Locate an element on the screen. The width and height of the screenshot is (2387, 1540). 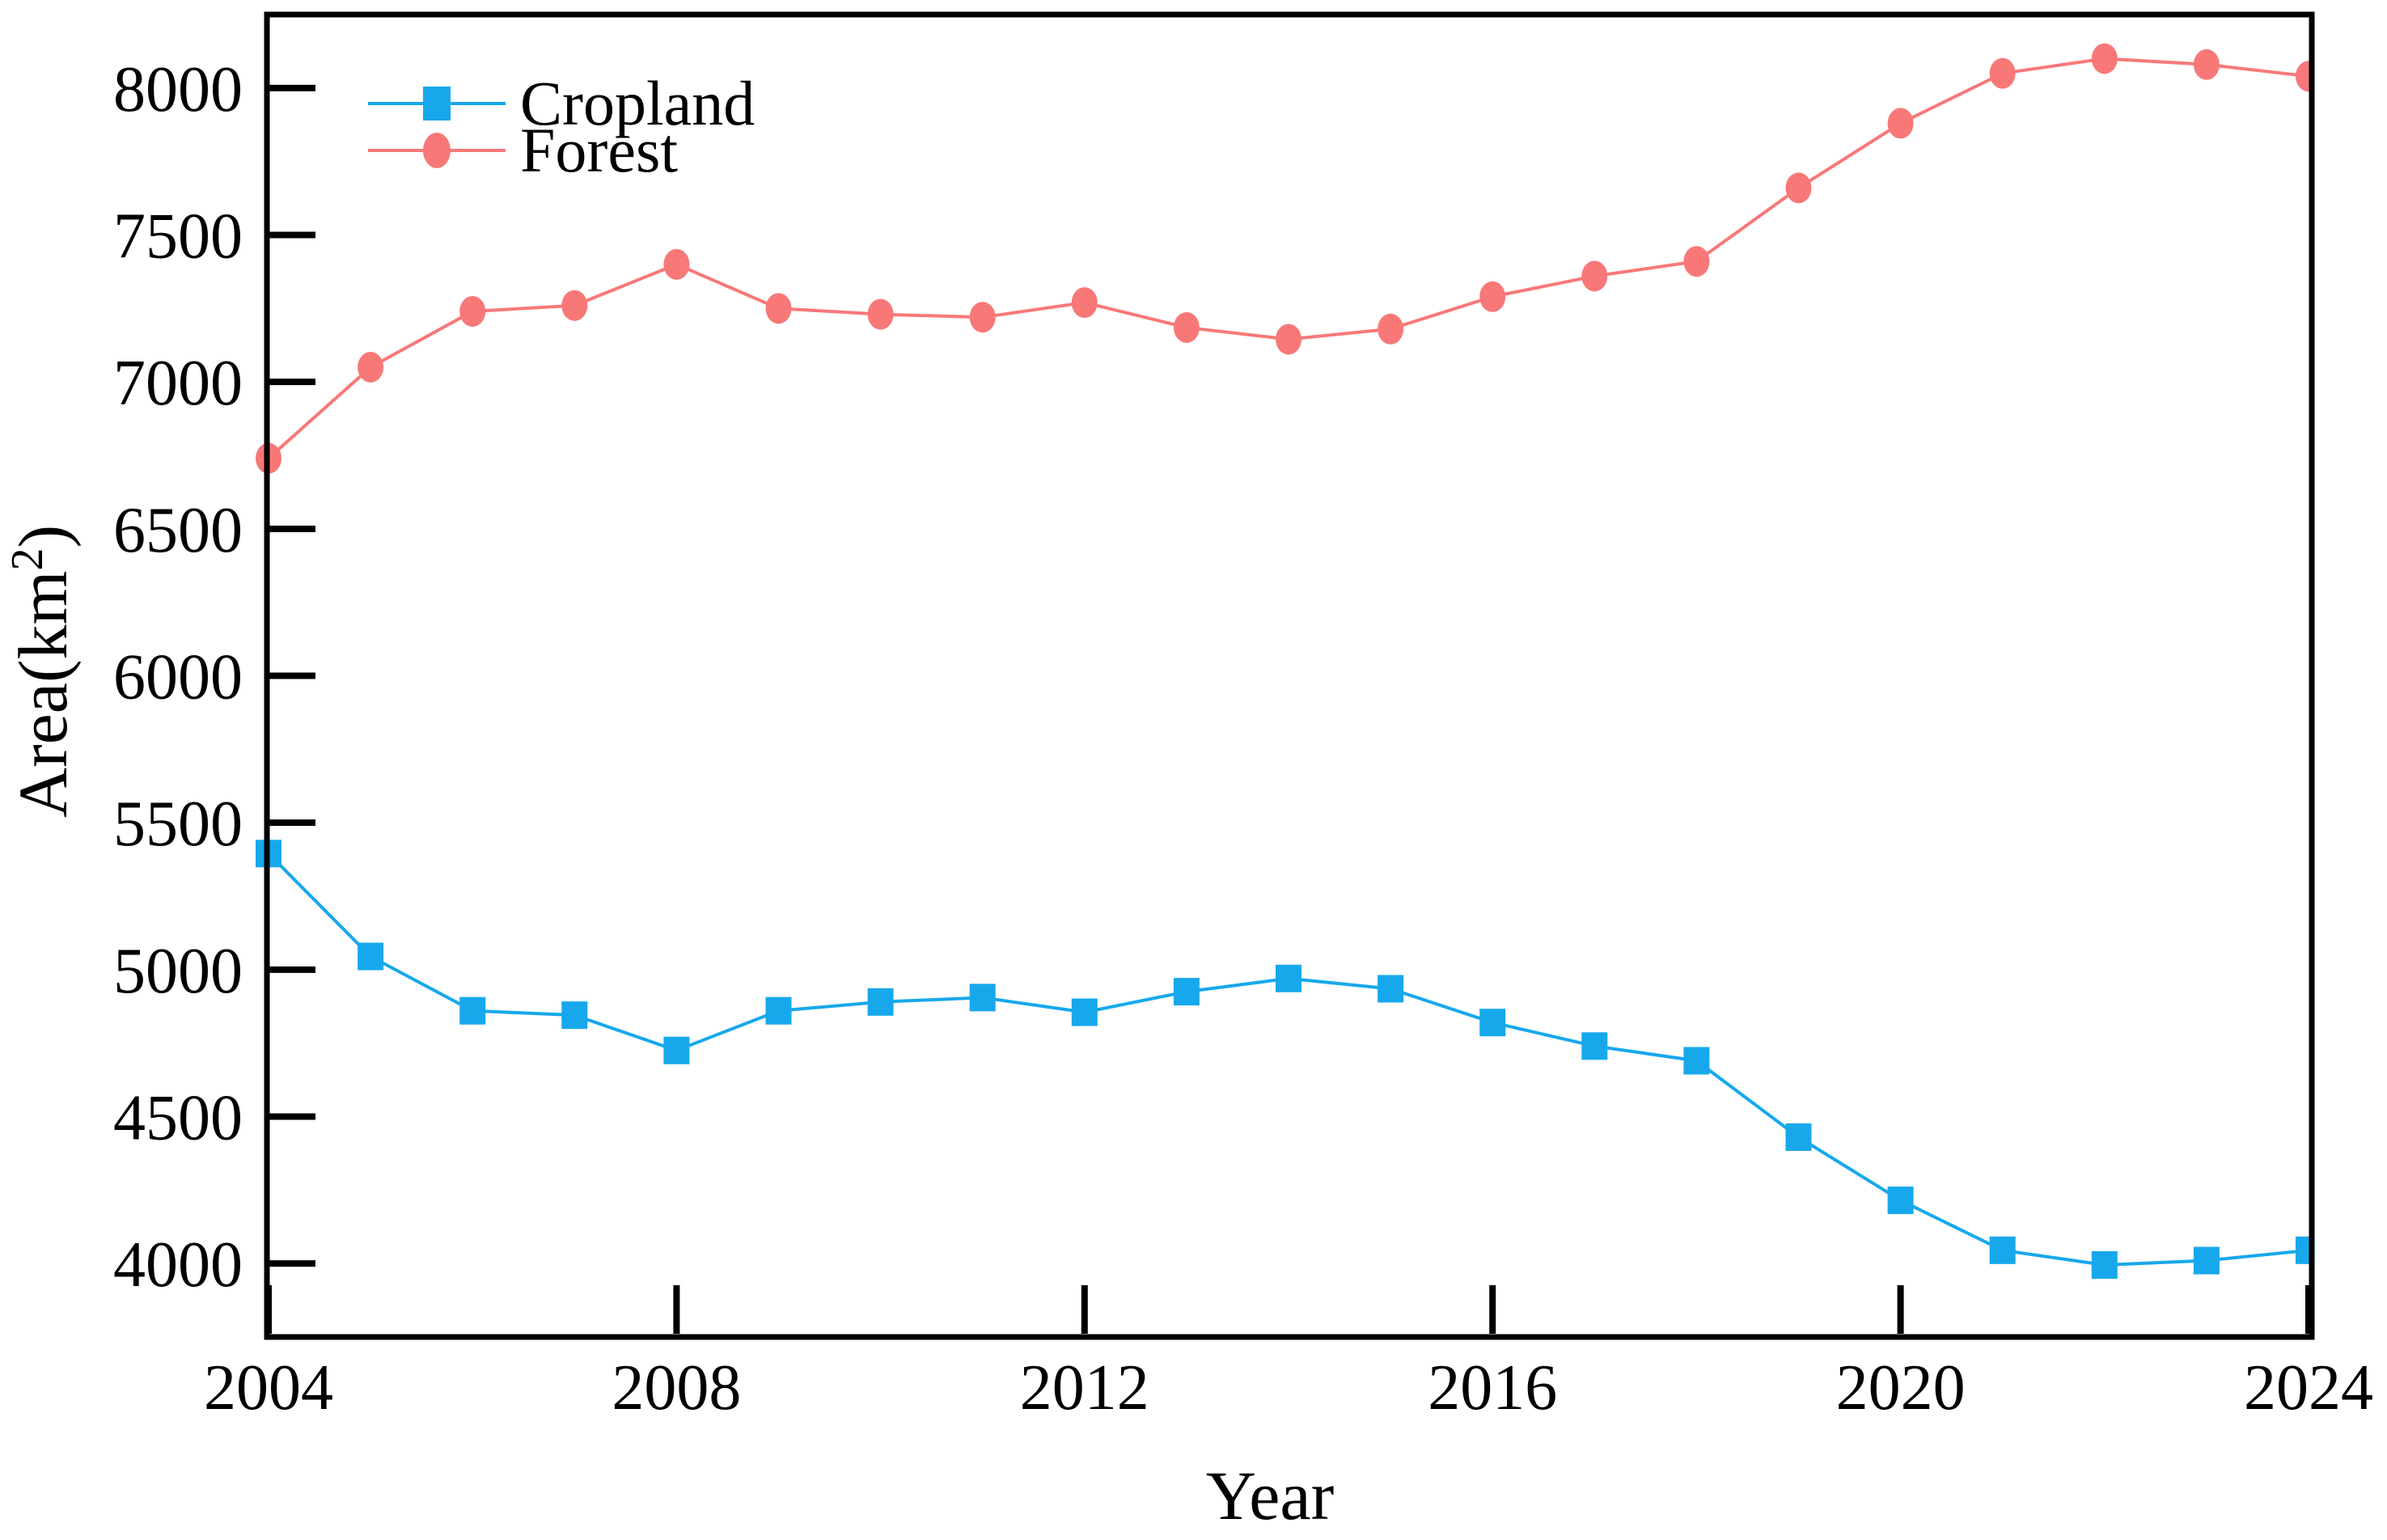
x-tick-label: 2008 is located at coordinates (677, 1388).